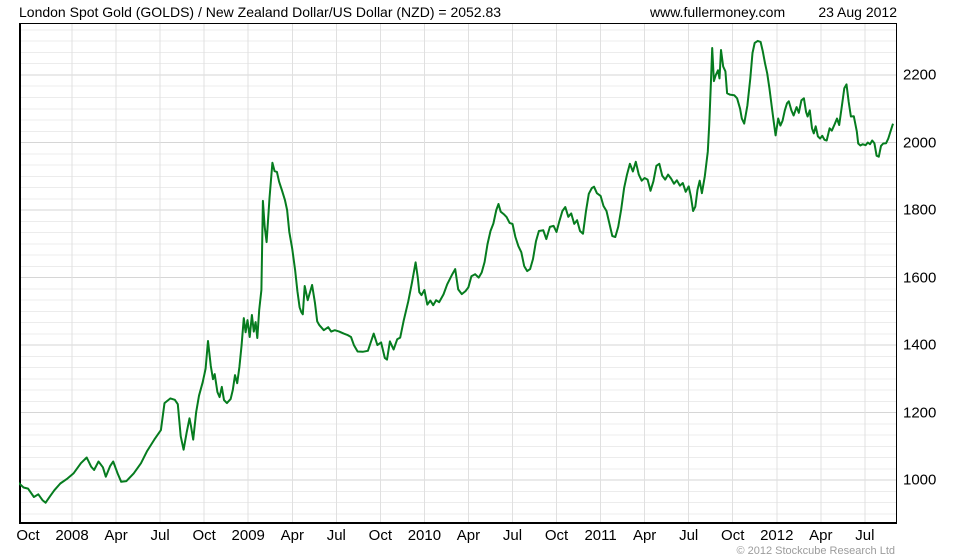  What do you see at coordinates (920, 278) in the screenshot?
I see `y-axis-label: 1600` at bounding box center [920, 278].